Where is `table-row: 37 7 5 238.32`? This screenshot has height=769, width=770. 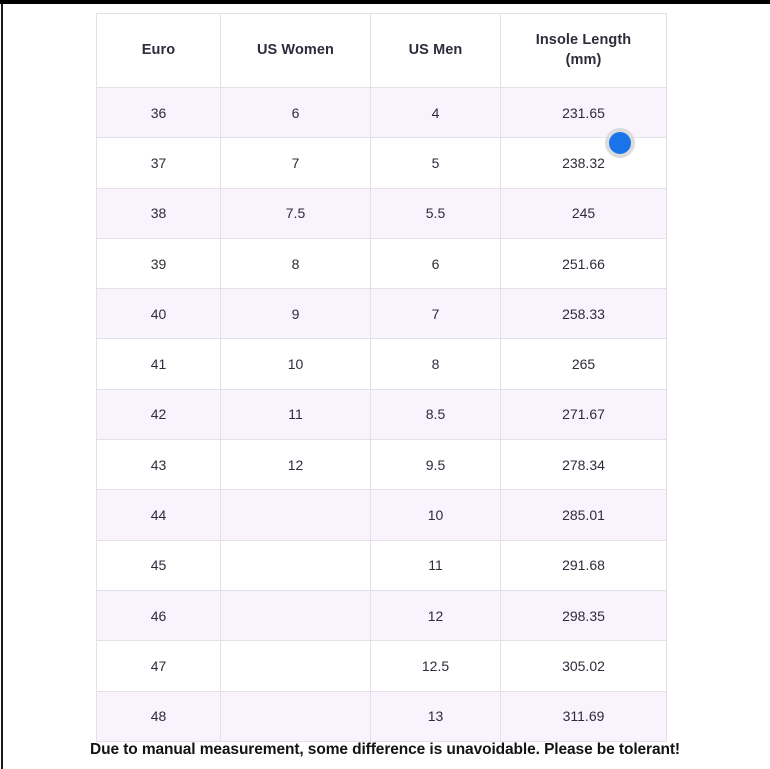
table-row: 37 7 5 238.32 is located at coordinates (381, 163).